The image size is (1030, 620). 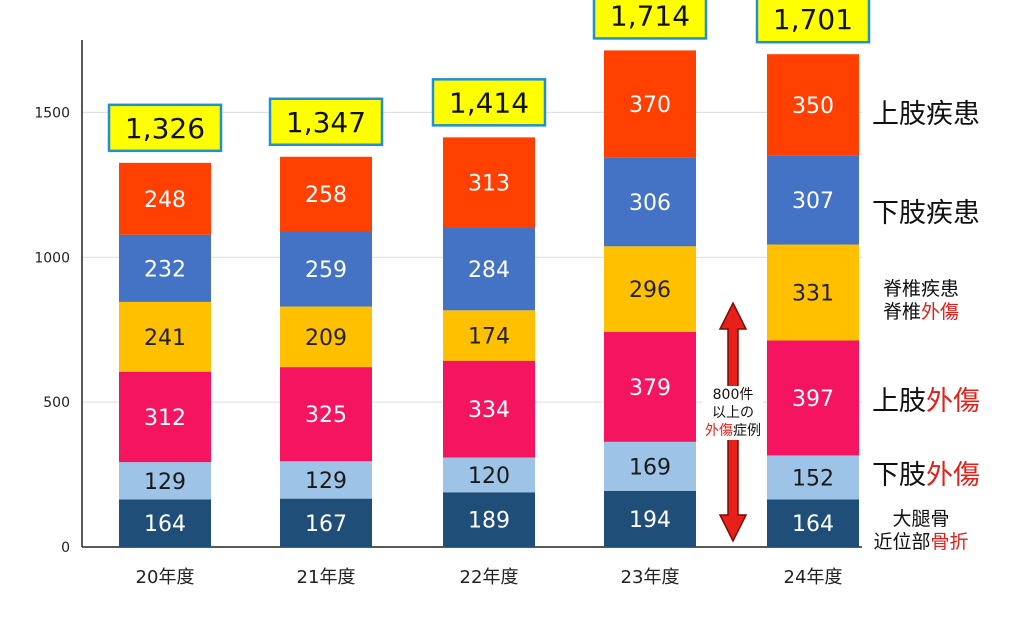 What do you see at coordinates (326, 577) in the screenshot?
I see `x-tick-label: 21年度` at bounding box center [326, 577].